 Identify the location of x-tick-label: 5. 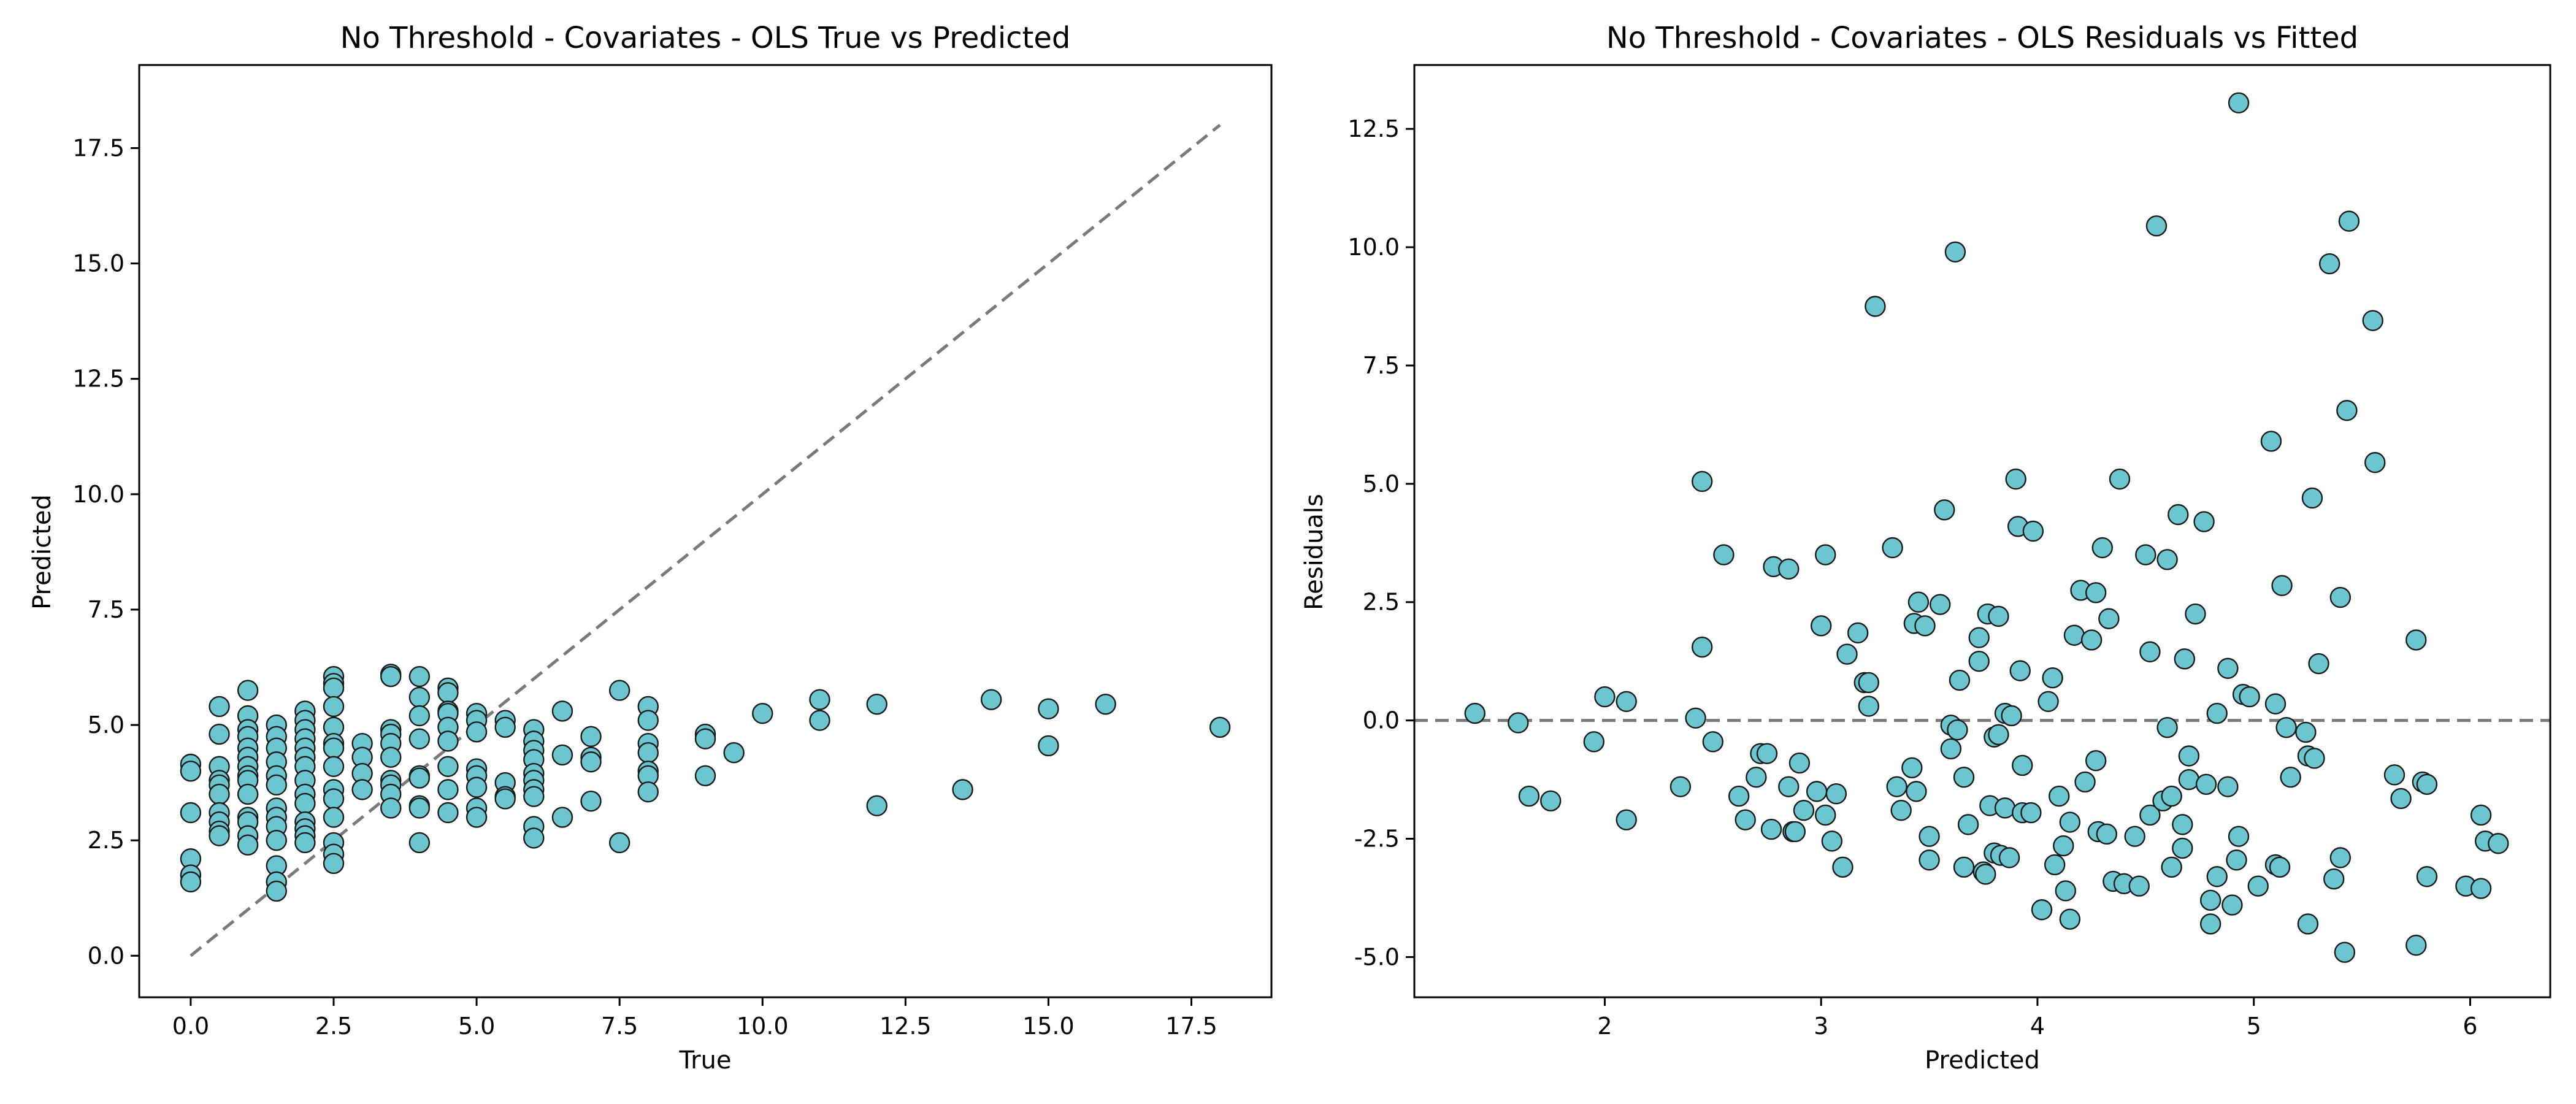
(2254, 1026).